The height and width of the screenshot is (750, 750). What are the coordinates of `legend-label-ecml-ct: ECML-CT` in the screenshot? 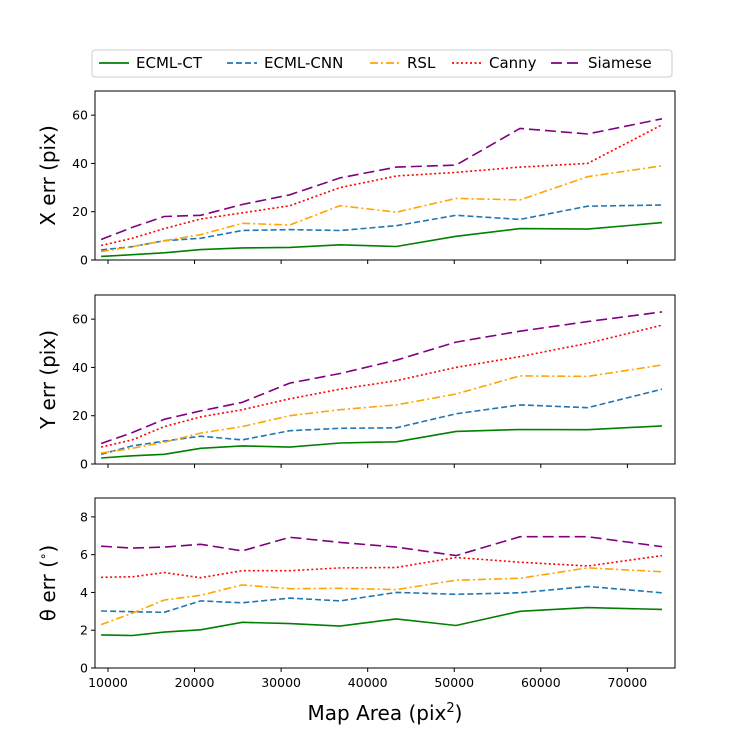 It's located at (169, 63).